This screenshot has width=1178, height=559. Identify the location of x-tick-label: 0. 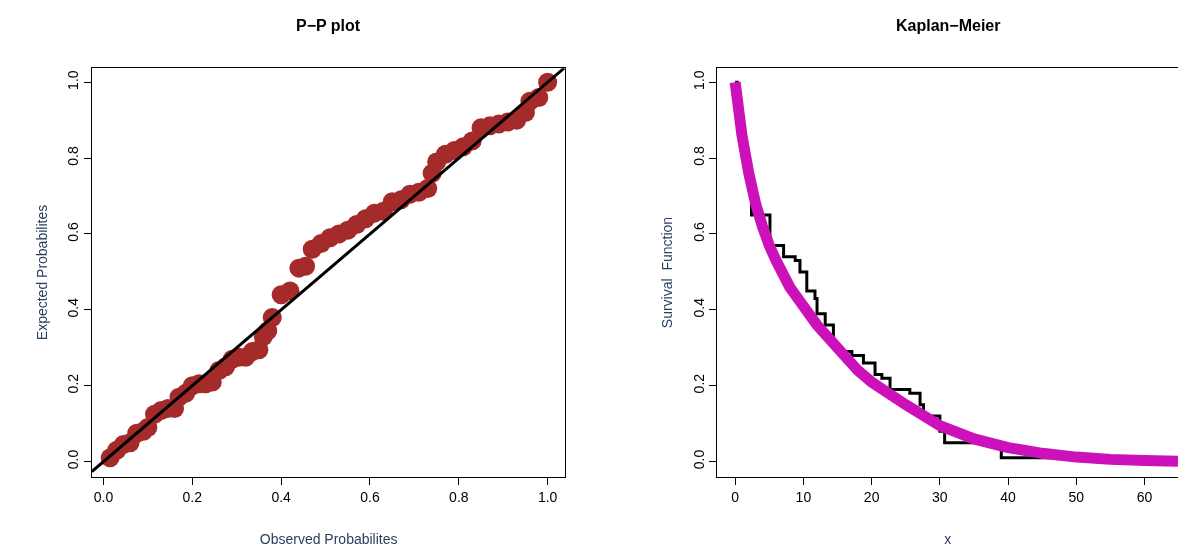
(735, 496).